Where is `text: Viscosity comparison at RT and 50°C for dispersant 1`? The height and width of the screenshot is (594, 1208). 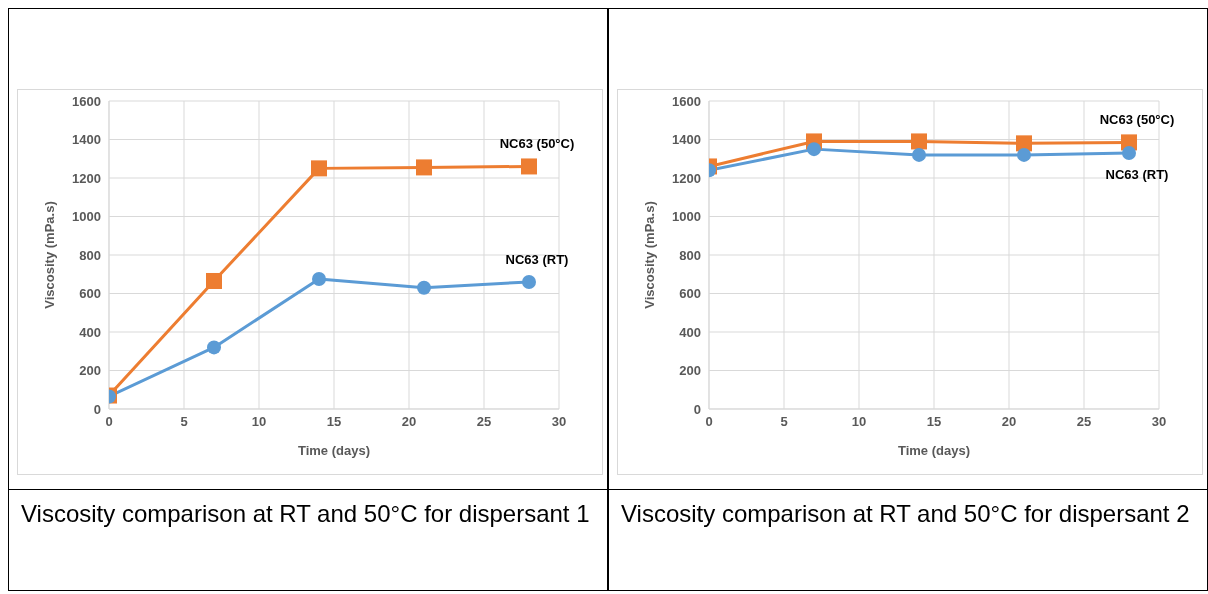 text: Viscosity comparison at RT and 50°C for dispersant 1 is located at coordinates (306, 514).